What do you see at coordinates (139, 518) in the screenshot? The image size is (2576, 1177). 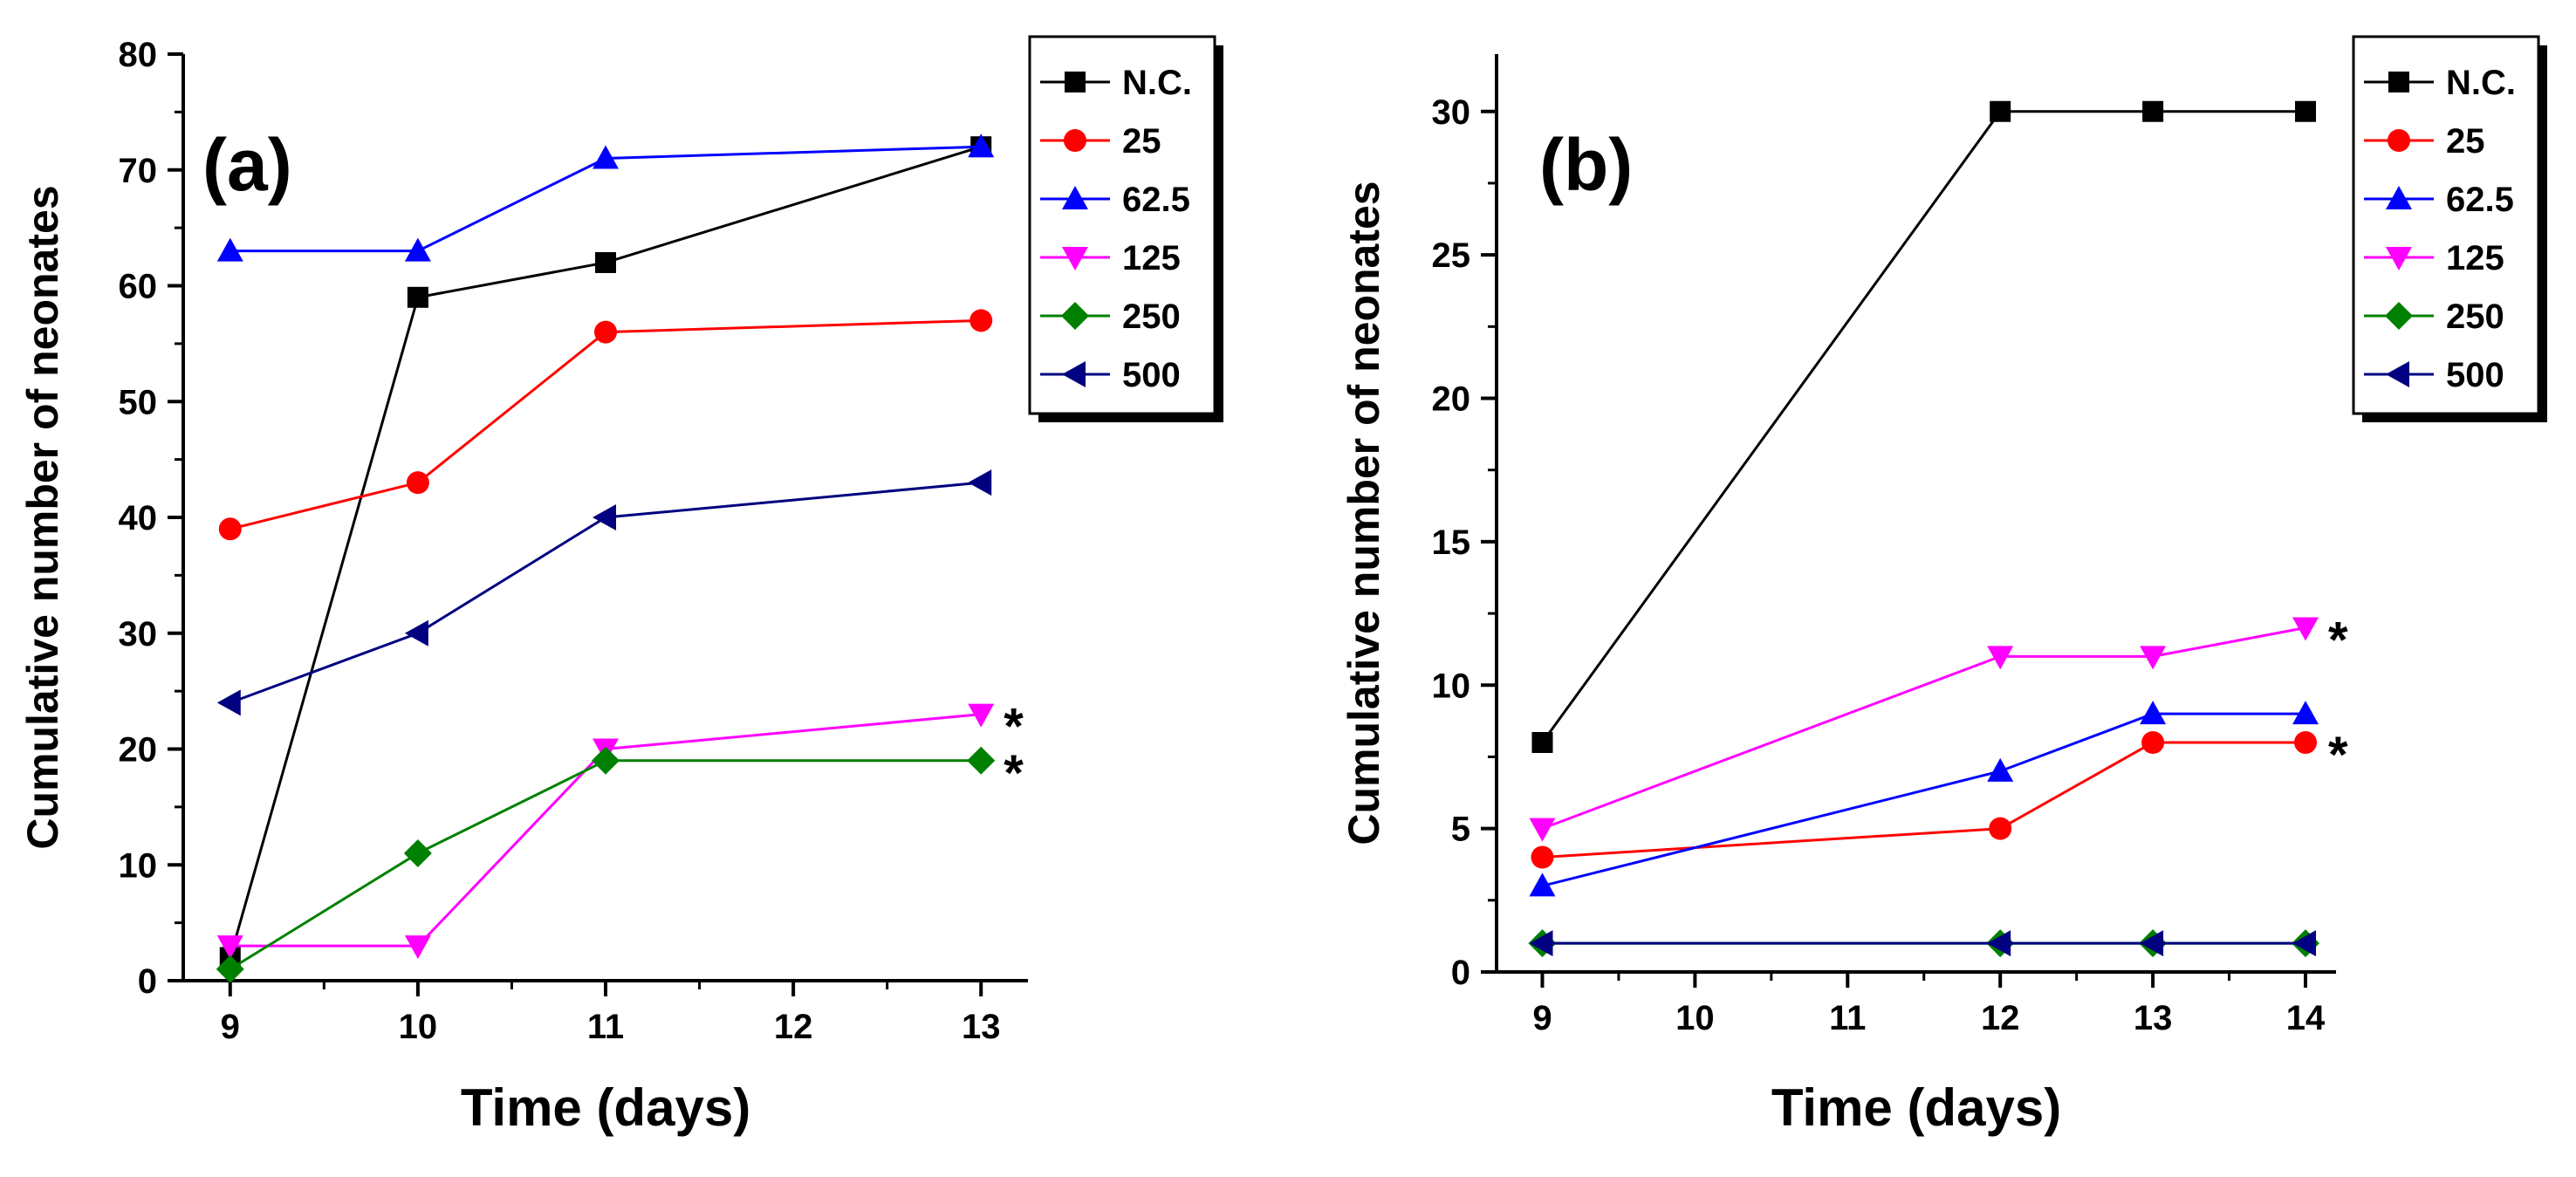 I see `y-tick-label: 40` at bounding box center [139, 518].